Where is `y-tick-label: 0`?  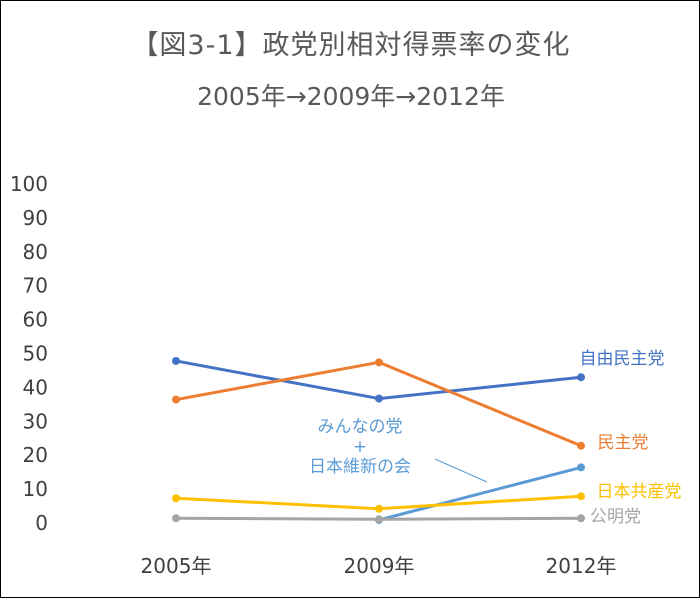 y-tick-label: 0 is located at coordinates (41, 523).